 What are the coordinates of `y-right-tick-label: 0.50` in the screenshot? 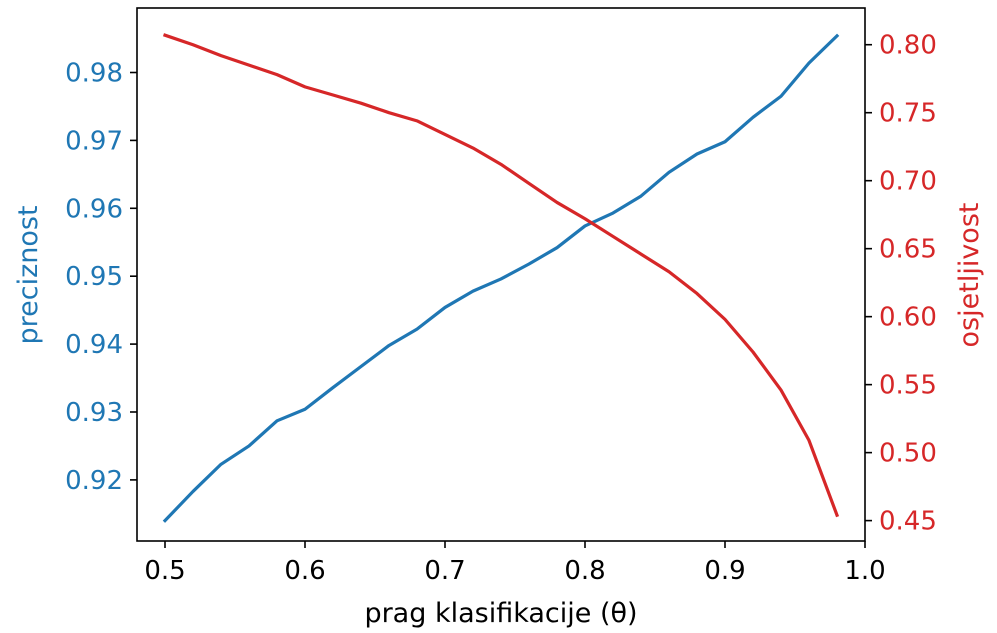 It's located at (908, 454).